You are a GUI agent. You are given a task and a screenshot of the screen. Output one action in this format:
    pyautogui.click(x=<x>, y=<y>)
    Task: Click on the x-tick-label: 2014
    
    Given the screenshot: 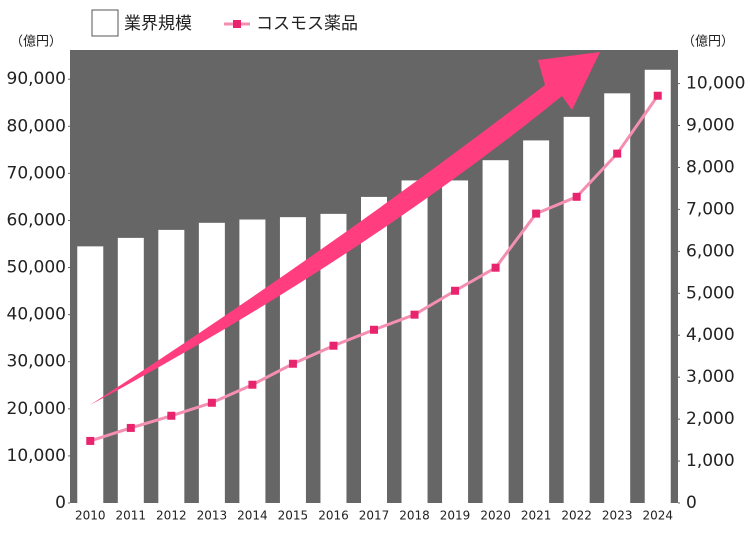 What is the action you would take?
    pyautogui.click(x=252, y=516)
    